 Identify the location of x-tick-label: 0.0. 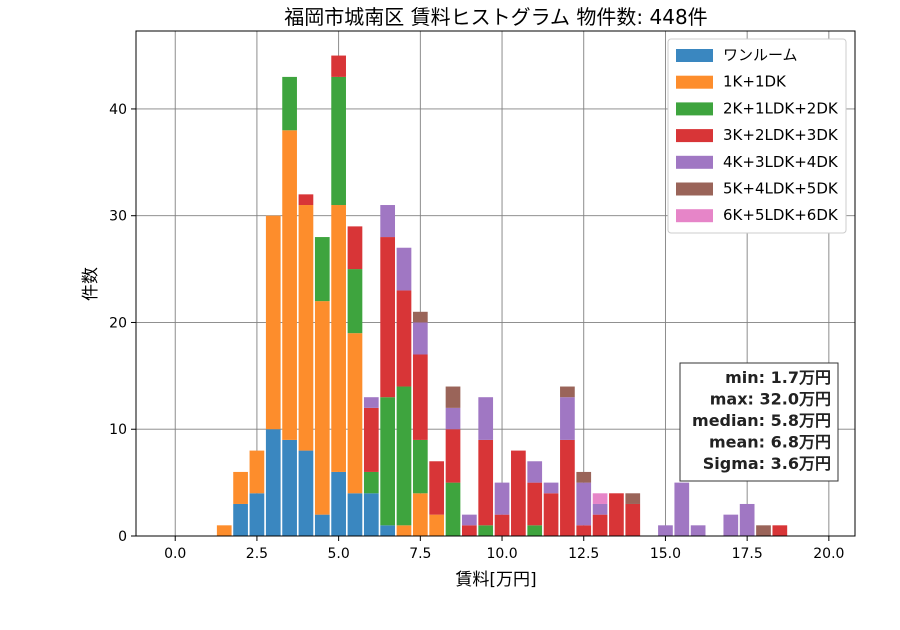
(175, 554).